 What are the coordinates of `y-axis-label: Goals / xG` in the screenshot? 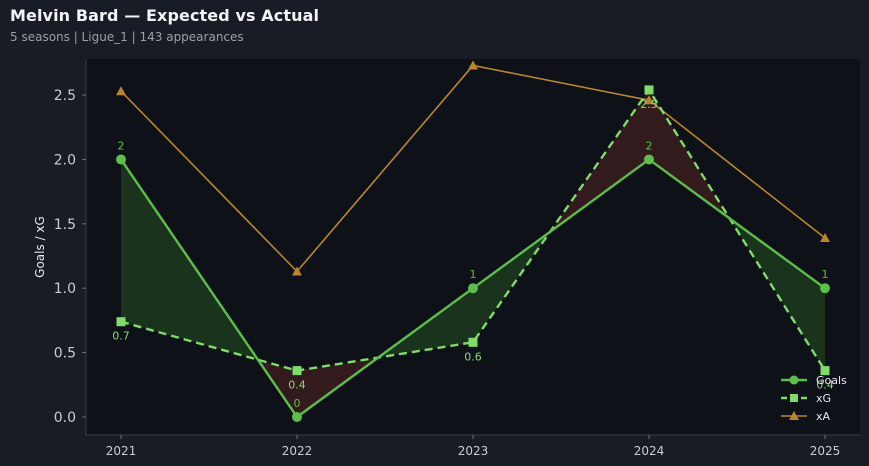 It's located at (40, 247).